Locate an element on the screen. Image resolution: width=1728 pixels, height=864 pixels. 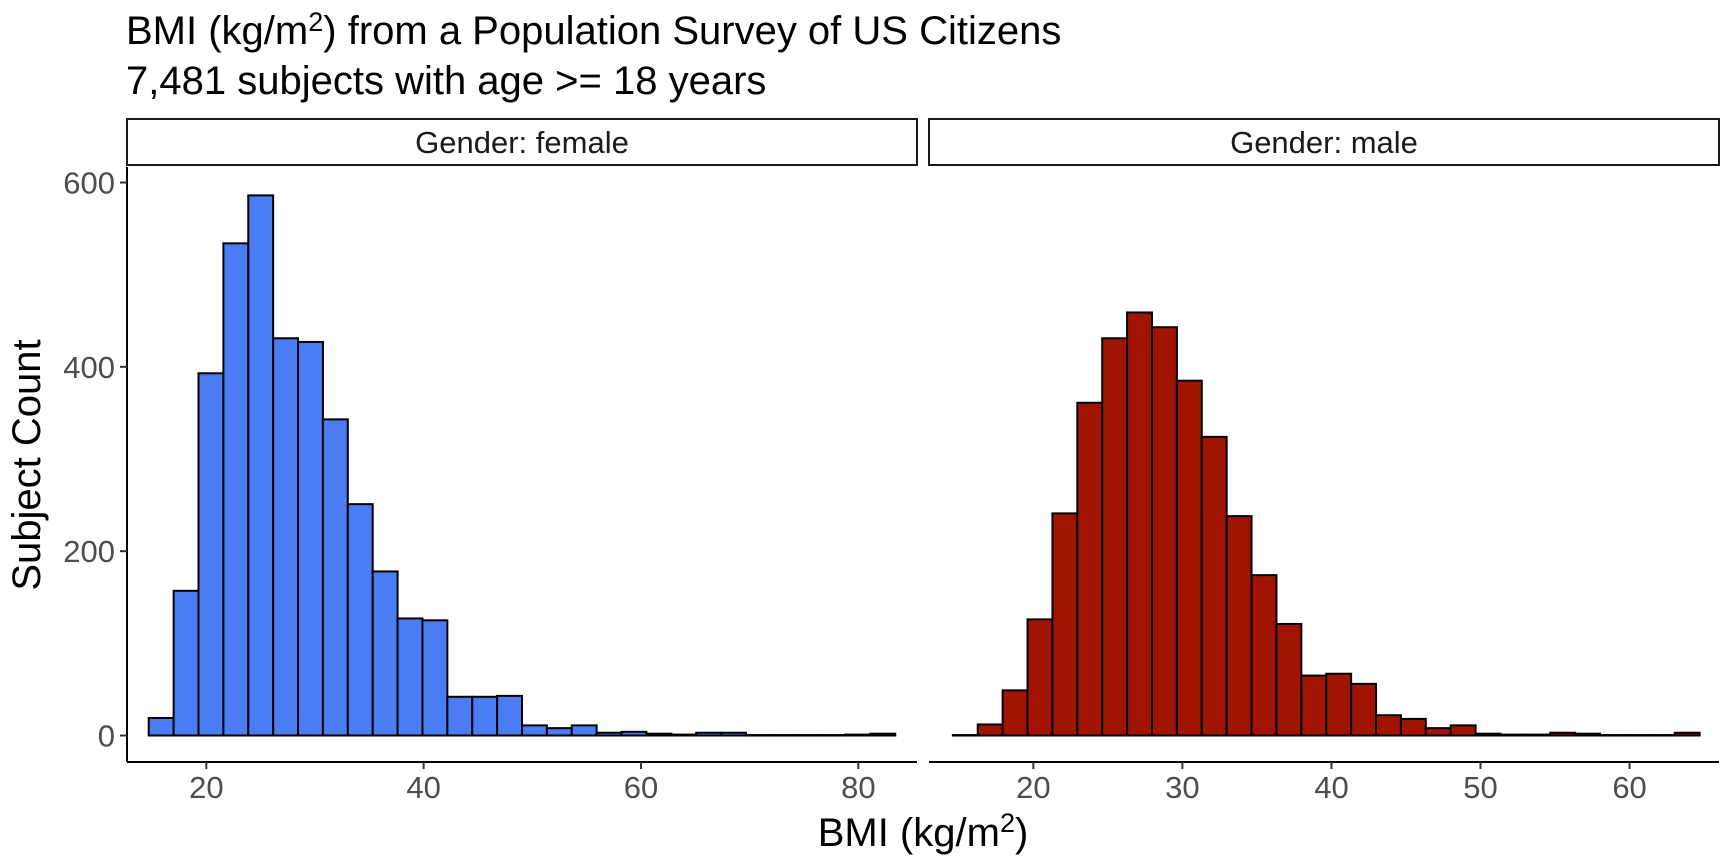
y-tick-label: 0 is located at coordinates (106, 736).